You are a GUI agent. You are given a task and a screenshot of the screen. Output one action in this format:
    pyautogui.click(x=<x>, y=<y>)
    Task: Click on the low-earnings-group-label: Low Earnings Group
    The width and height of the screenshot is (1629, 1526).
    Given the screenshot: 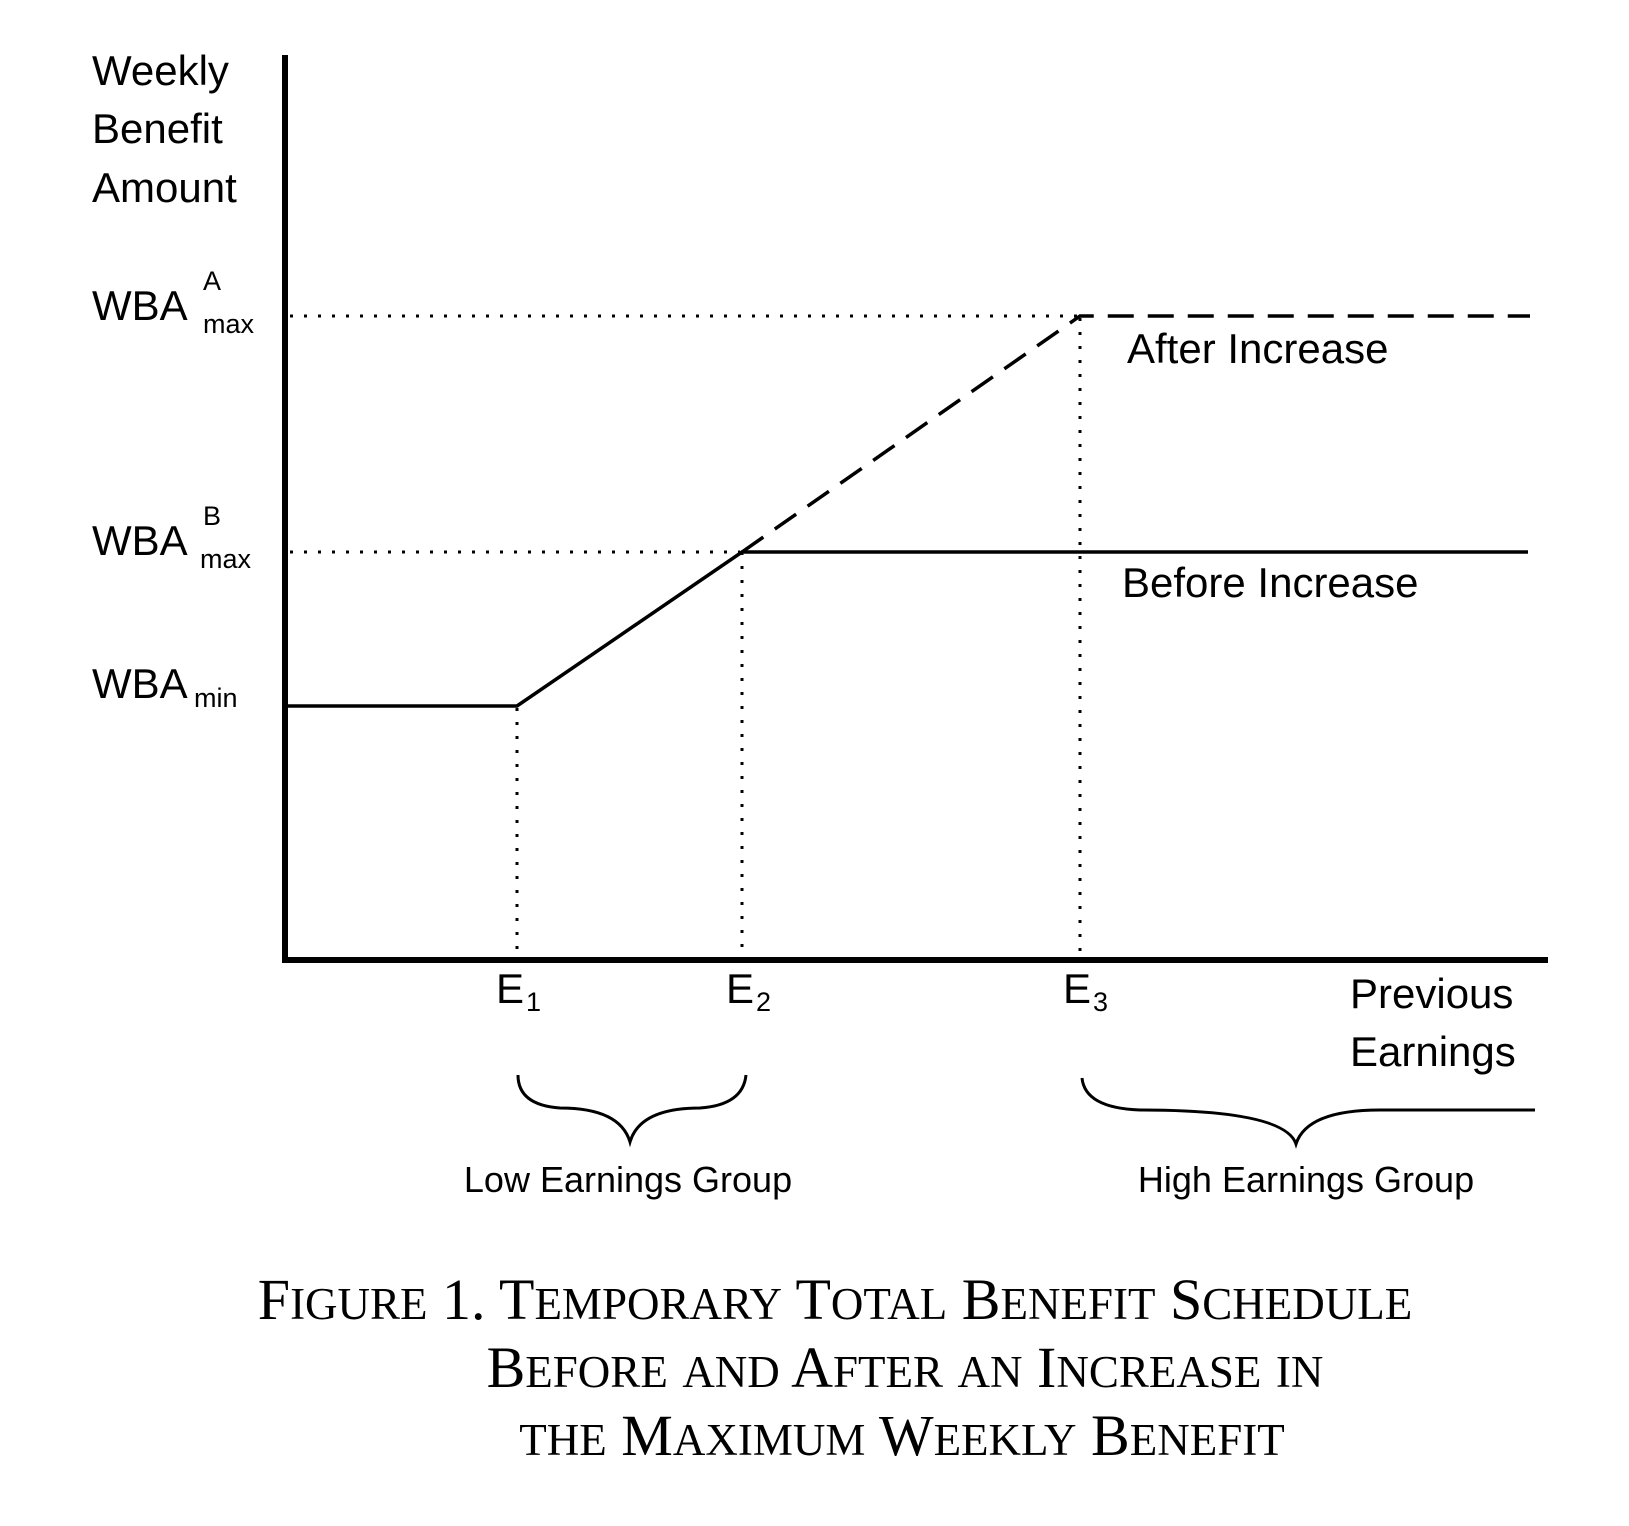 What is the action you would take?
    pyautogui.click(x=628, y=1179)
    